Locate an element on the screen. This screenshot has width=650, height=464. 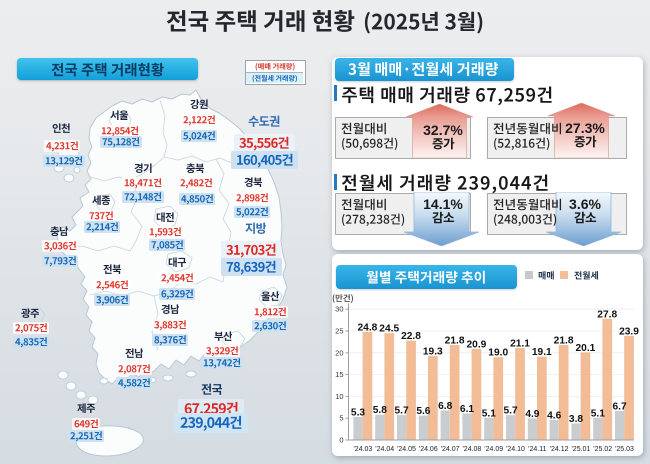
svg-text: '24.06 is located at coordinates (428, 449).